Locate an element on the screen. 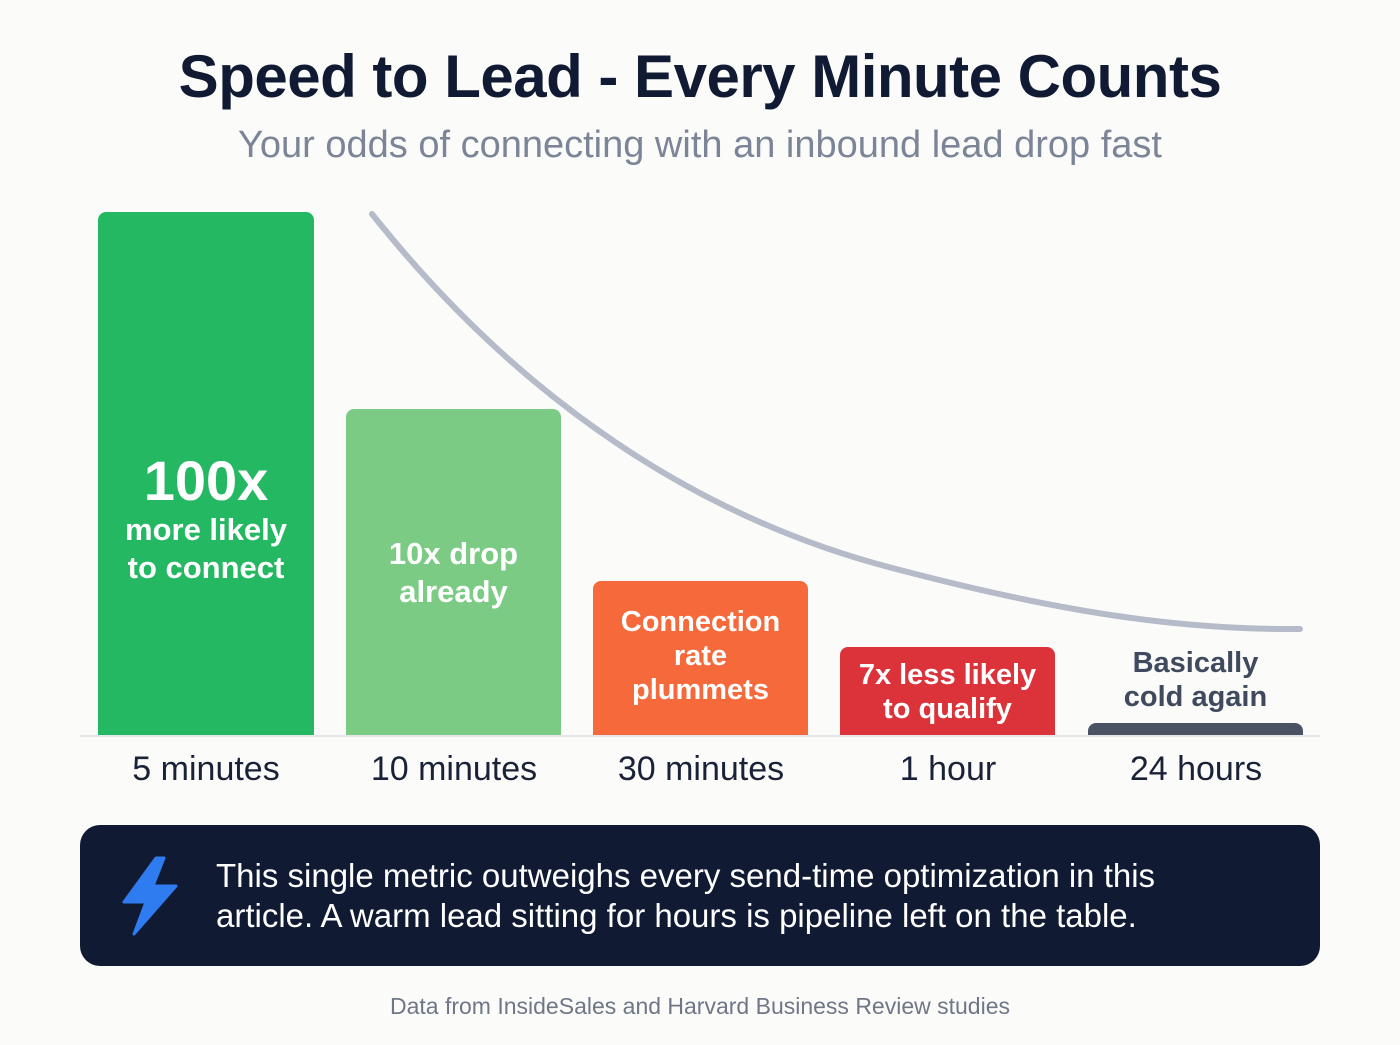 This screenshot has height=1045, width=1400. bar-24-hours-label: Basically cold again is located at coordinates (1195, 680).